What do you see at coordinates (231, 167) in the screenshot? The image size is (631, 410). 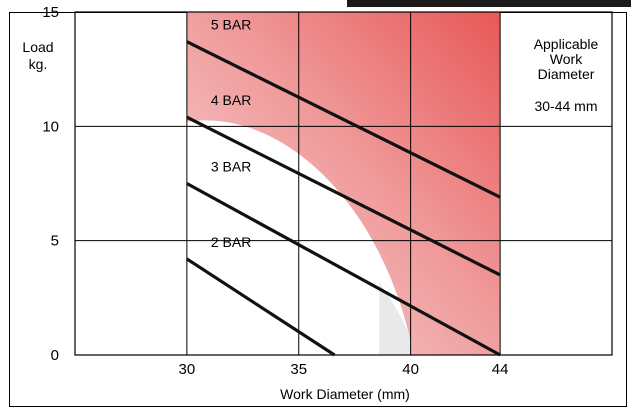 I see `series-label: 3 BAR` at bounding box center [231, 167].